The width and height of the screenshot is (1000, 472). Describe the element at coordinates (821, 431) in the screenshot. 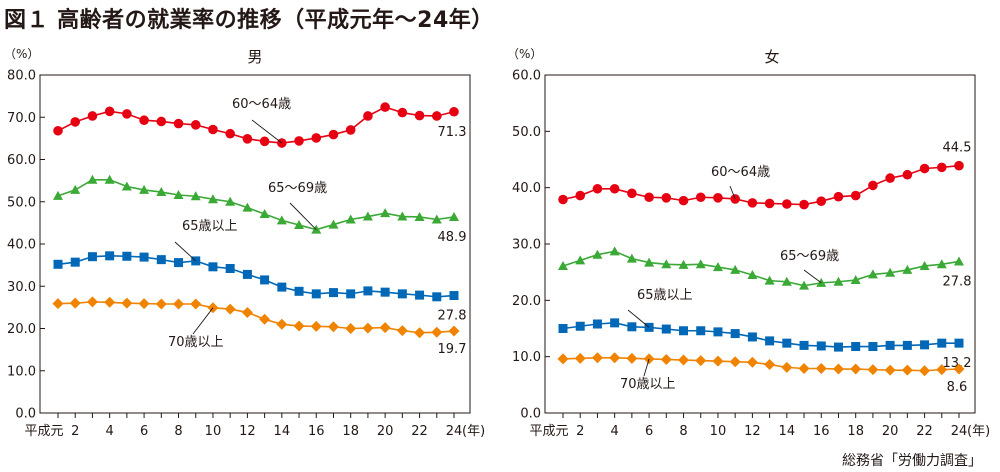

I see `x-tick-label: 16` at that location.